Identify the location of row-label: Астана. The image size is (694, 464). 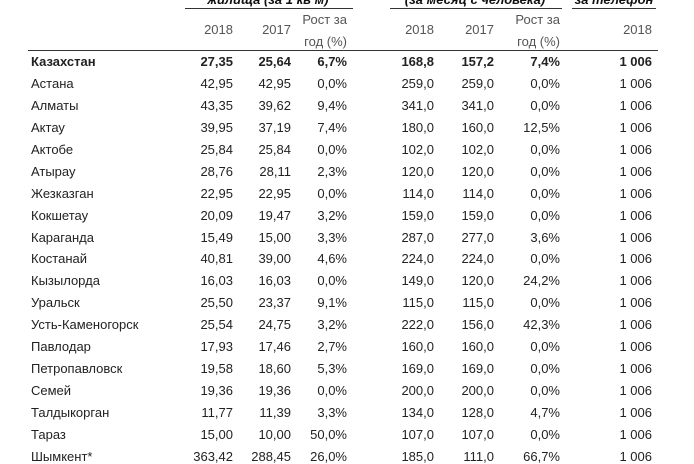
(52, 83).